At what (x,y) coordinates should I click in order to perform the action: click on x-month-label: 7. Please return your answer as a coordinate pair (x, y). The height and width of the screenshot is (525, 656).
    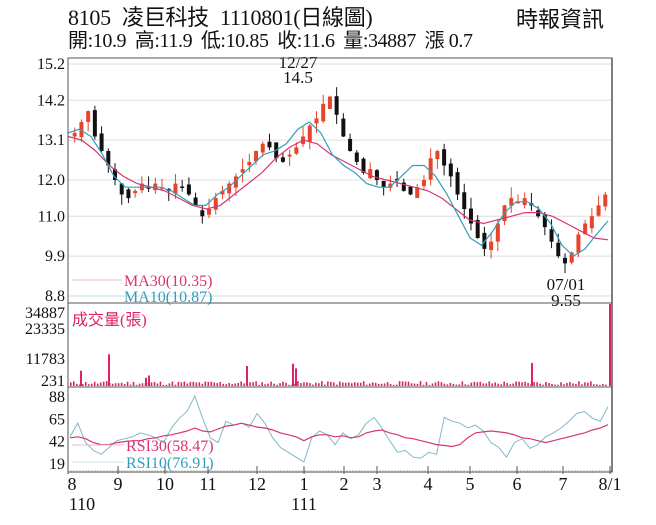
    Looking at the image, I should click on (563, 484).